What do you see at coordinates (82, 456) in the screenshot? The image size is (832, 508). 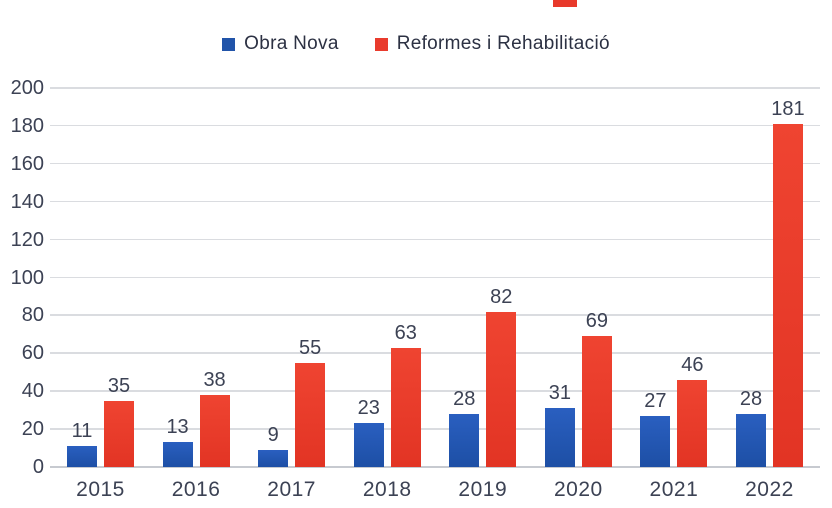 I see `bar-obra-nova-2015` at bounding box center [82, 456].